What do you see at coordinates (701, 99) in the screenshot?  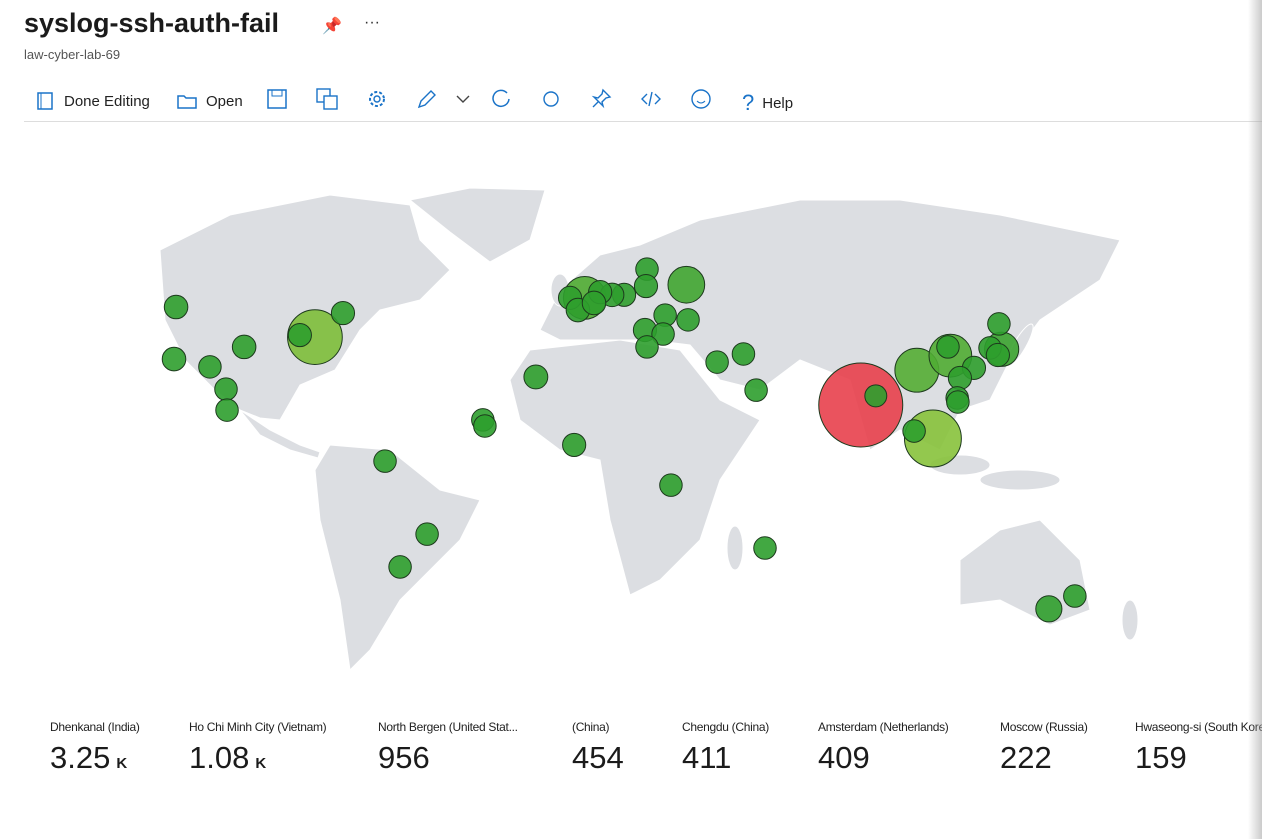 I see `feedback-icon` at bounding box center [701, 99].